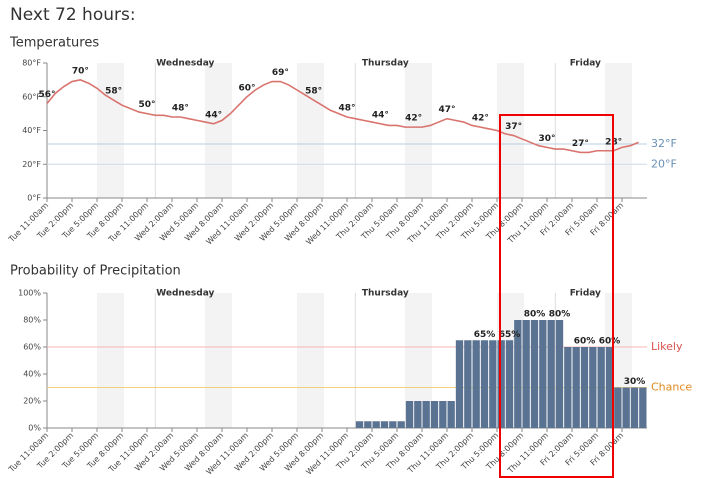  What do you see at coordinates (32, 374) in the screenshot?
I see `y-tick-label: 40%` at bounding box center [32, 374].